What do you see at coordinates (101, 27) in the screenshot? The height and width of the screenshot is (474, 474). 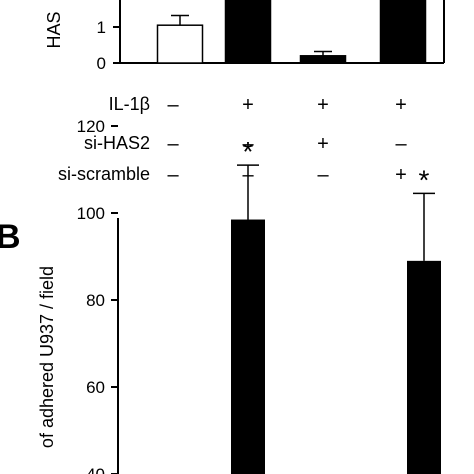 I see `panel-a-y-tick-label: 1` at bounding box center [101, 27].